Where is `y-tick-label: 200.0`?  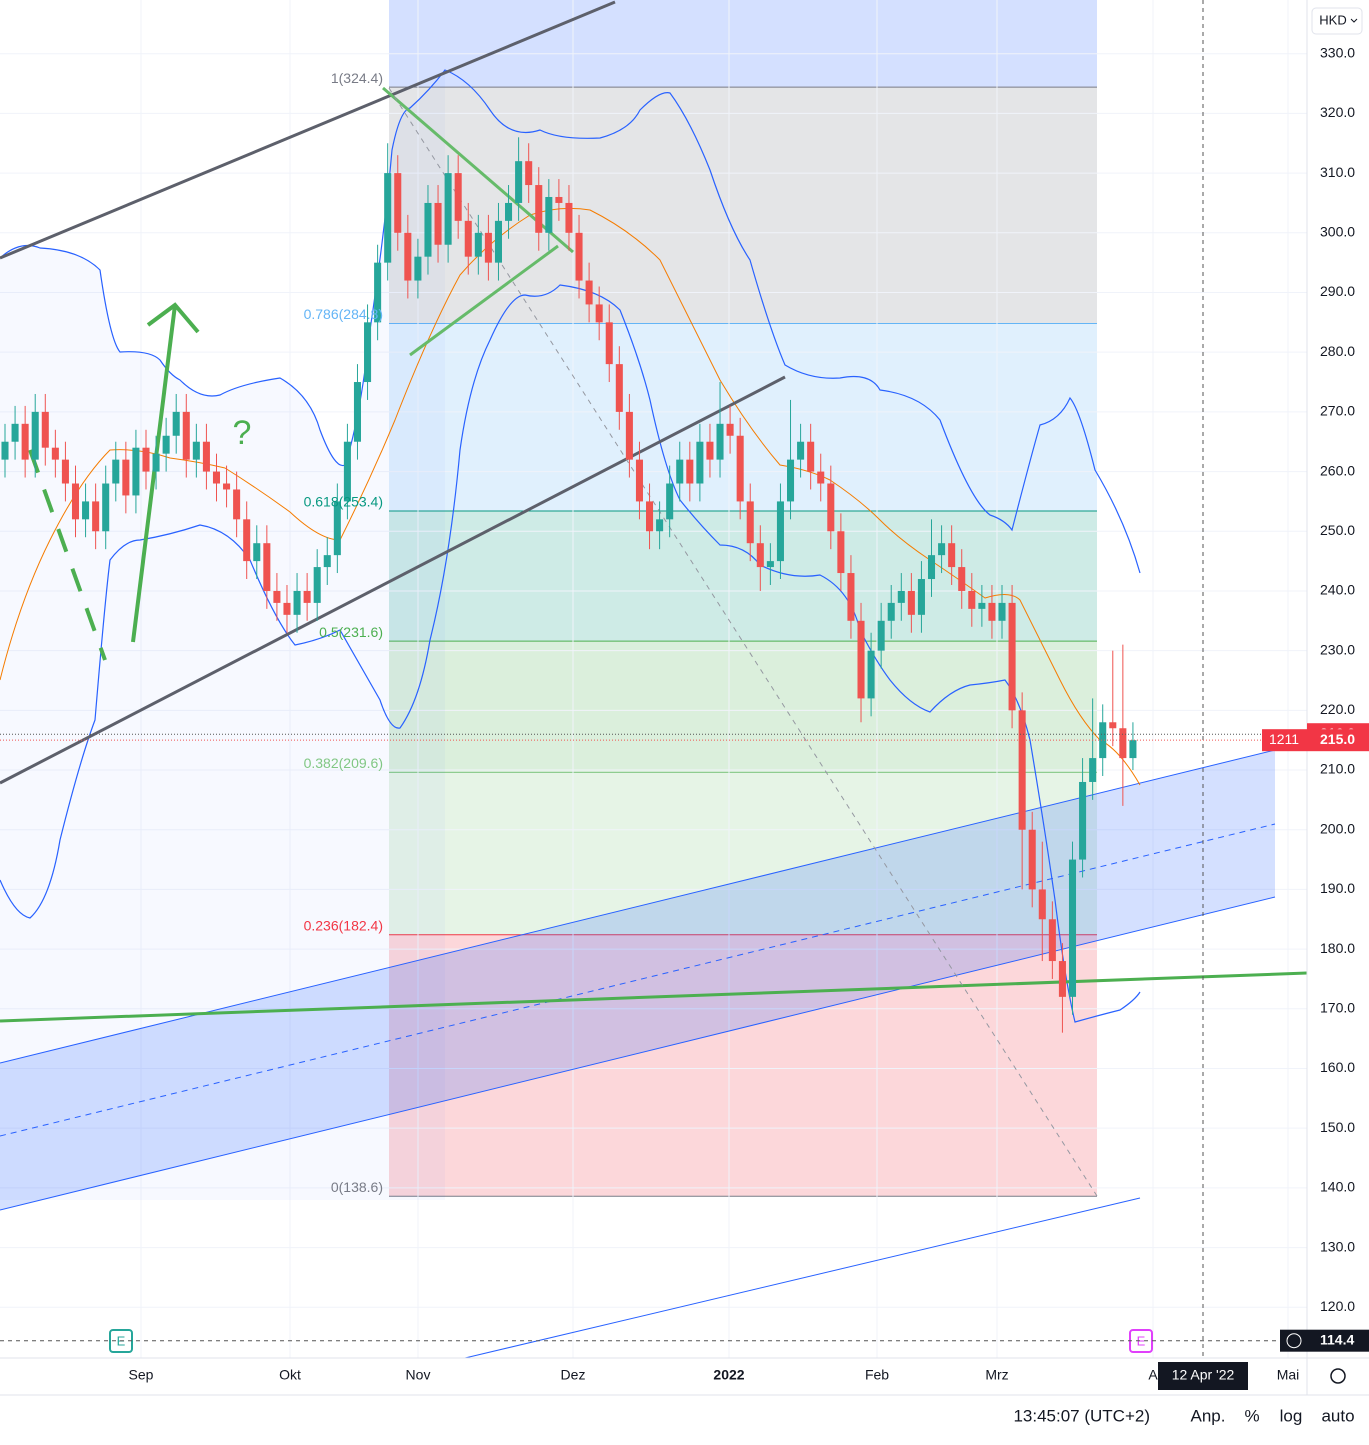 y-tick-label: 200.0 is located at coordinates (1337, 828).